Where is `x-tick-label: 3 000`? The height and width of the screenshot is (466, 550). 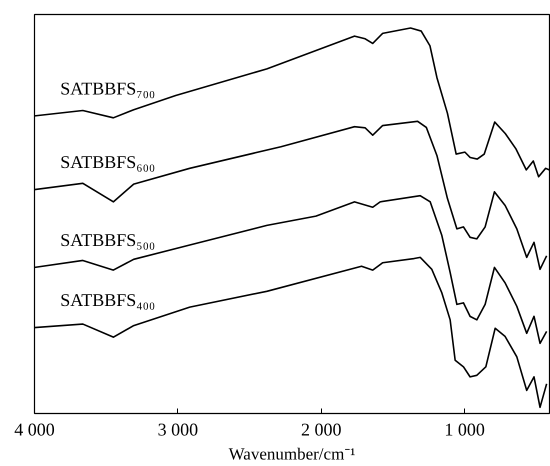
x-tick-label: 3 000 is located at coordinates (178, 430).